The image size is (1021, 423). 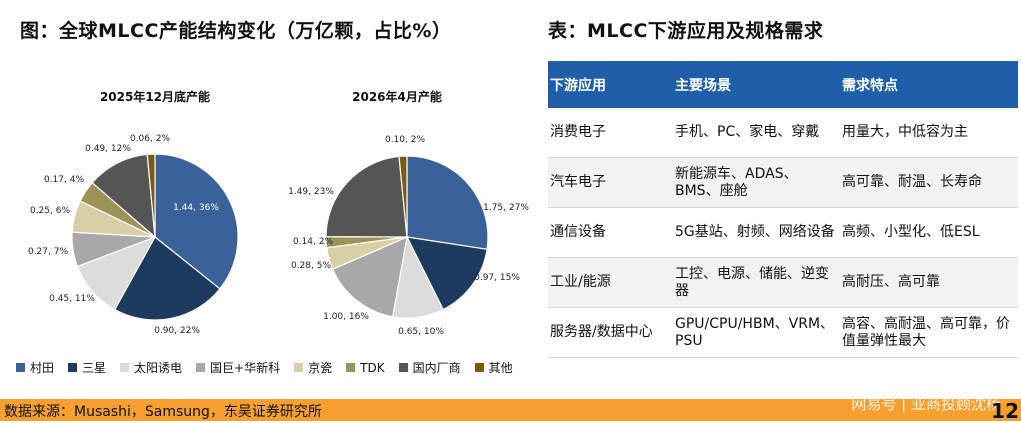 I want to click on table-row: 汽车电子 新能源车、ADAS、BMS、座舱 高可靠、耐温、长寿命, so click(x=783, y=182).